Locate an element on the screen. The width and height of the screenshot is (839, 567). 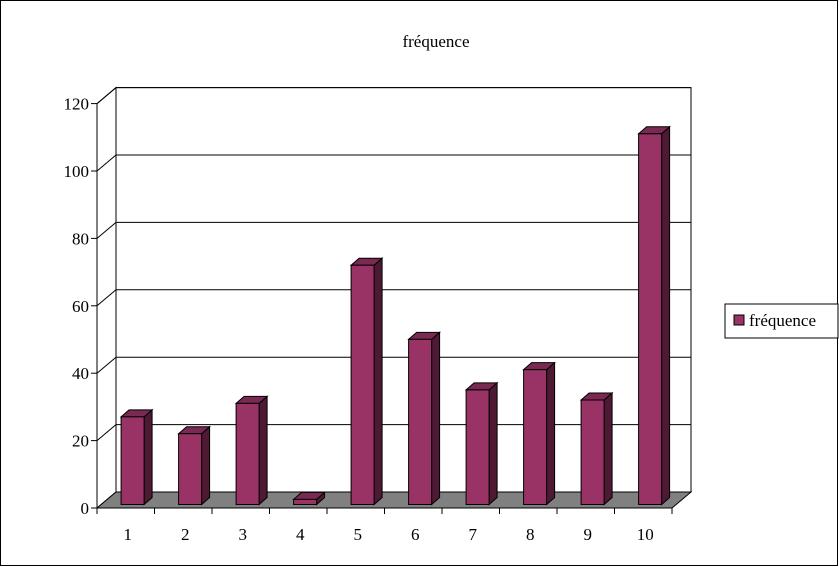
legend: fréquence is located at coordinates (781, 321).